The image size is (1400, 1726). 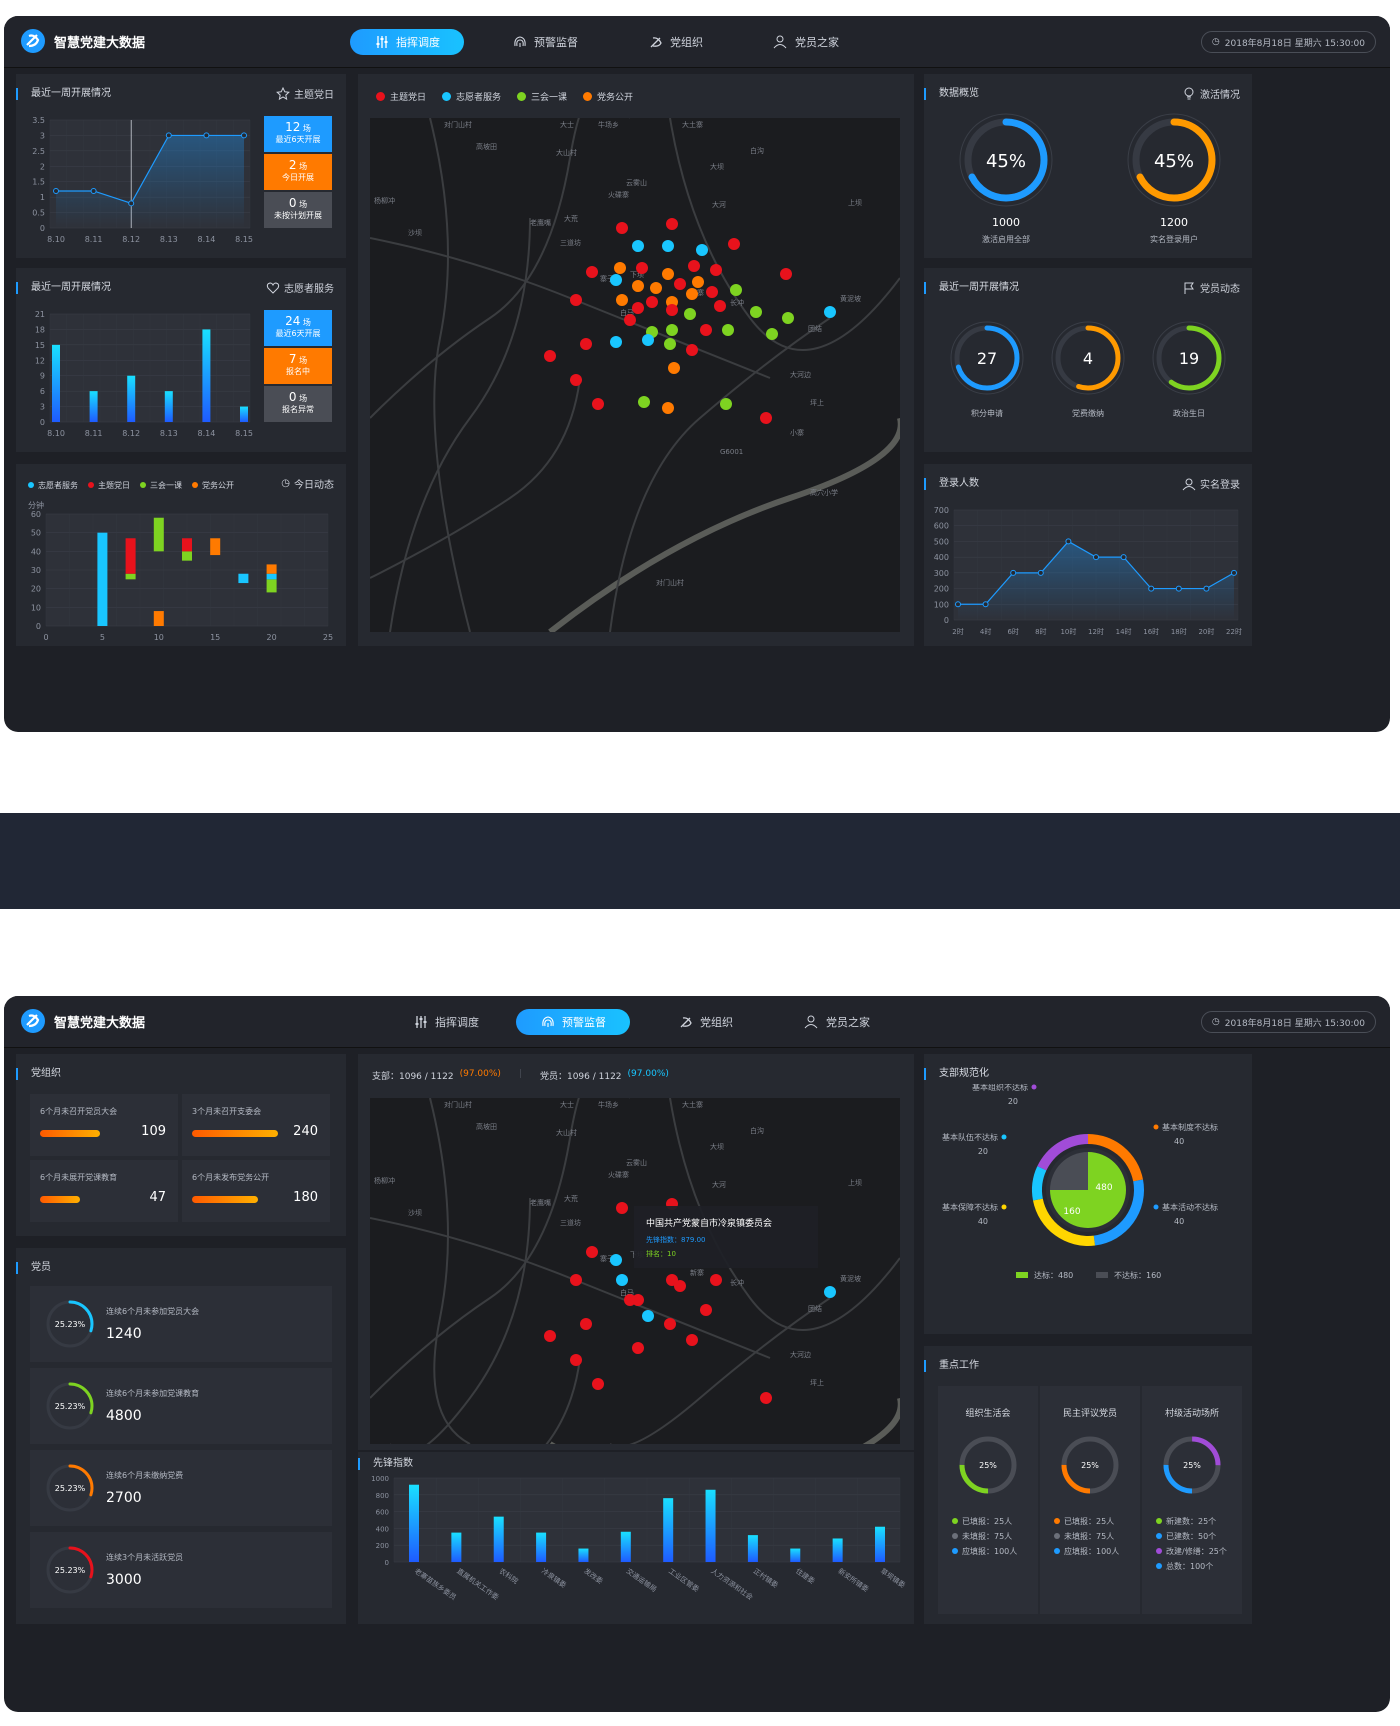 I want to click on realname-login-link: 实名登录, so click(x=1211, y=483).